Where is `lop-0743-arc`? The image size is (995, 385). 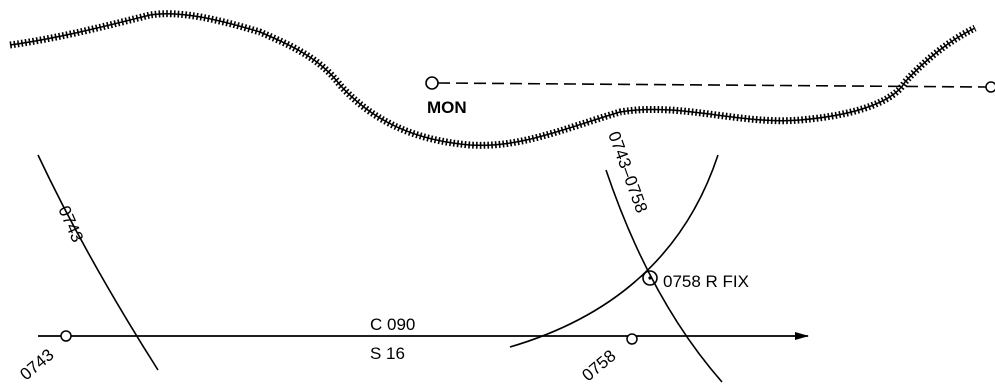
lop-0743-arc is located at coordinates (98, 262).